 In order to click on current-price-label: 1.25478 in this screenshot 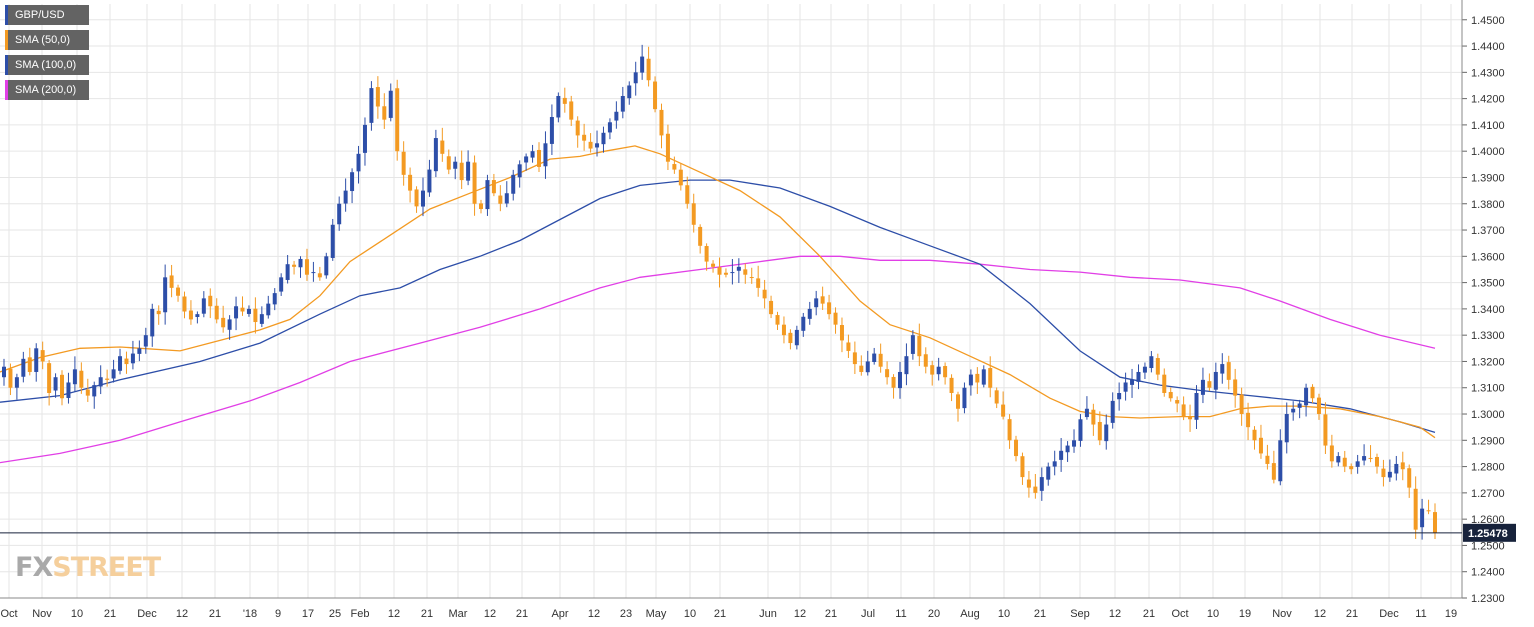, I will do `click(1488, 534)`.